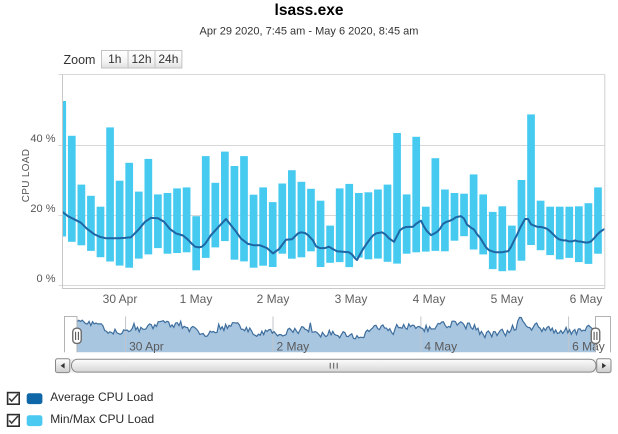  Describe the element at coordinates (101, 397) in the screenshot. I see `svg-text: Average CPU Load` at that location.